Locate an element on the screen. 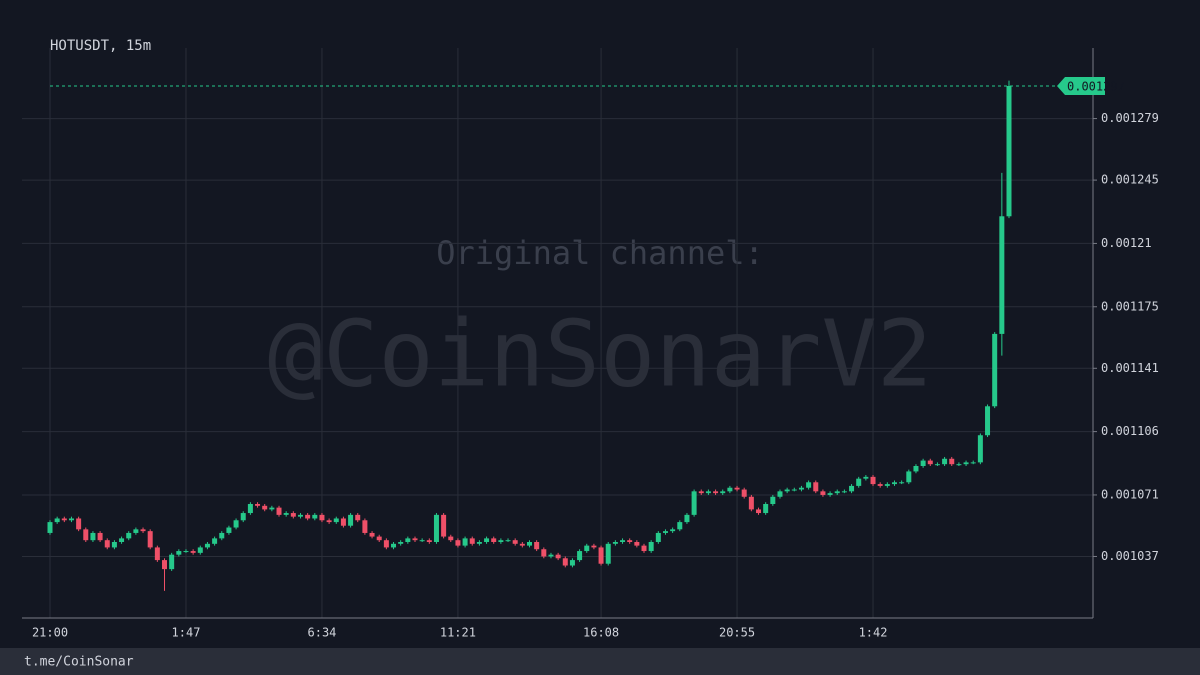  x-tick-label: 20:55 is located at coordinates (737, 633).